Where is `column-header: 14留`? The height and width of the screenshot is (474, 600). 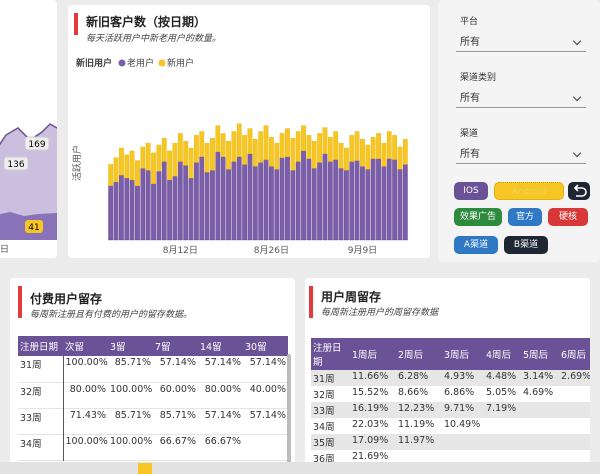 column-header: 14留 is located at coordinates (220, 346).